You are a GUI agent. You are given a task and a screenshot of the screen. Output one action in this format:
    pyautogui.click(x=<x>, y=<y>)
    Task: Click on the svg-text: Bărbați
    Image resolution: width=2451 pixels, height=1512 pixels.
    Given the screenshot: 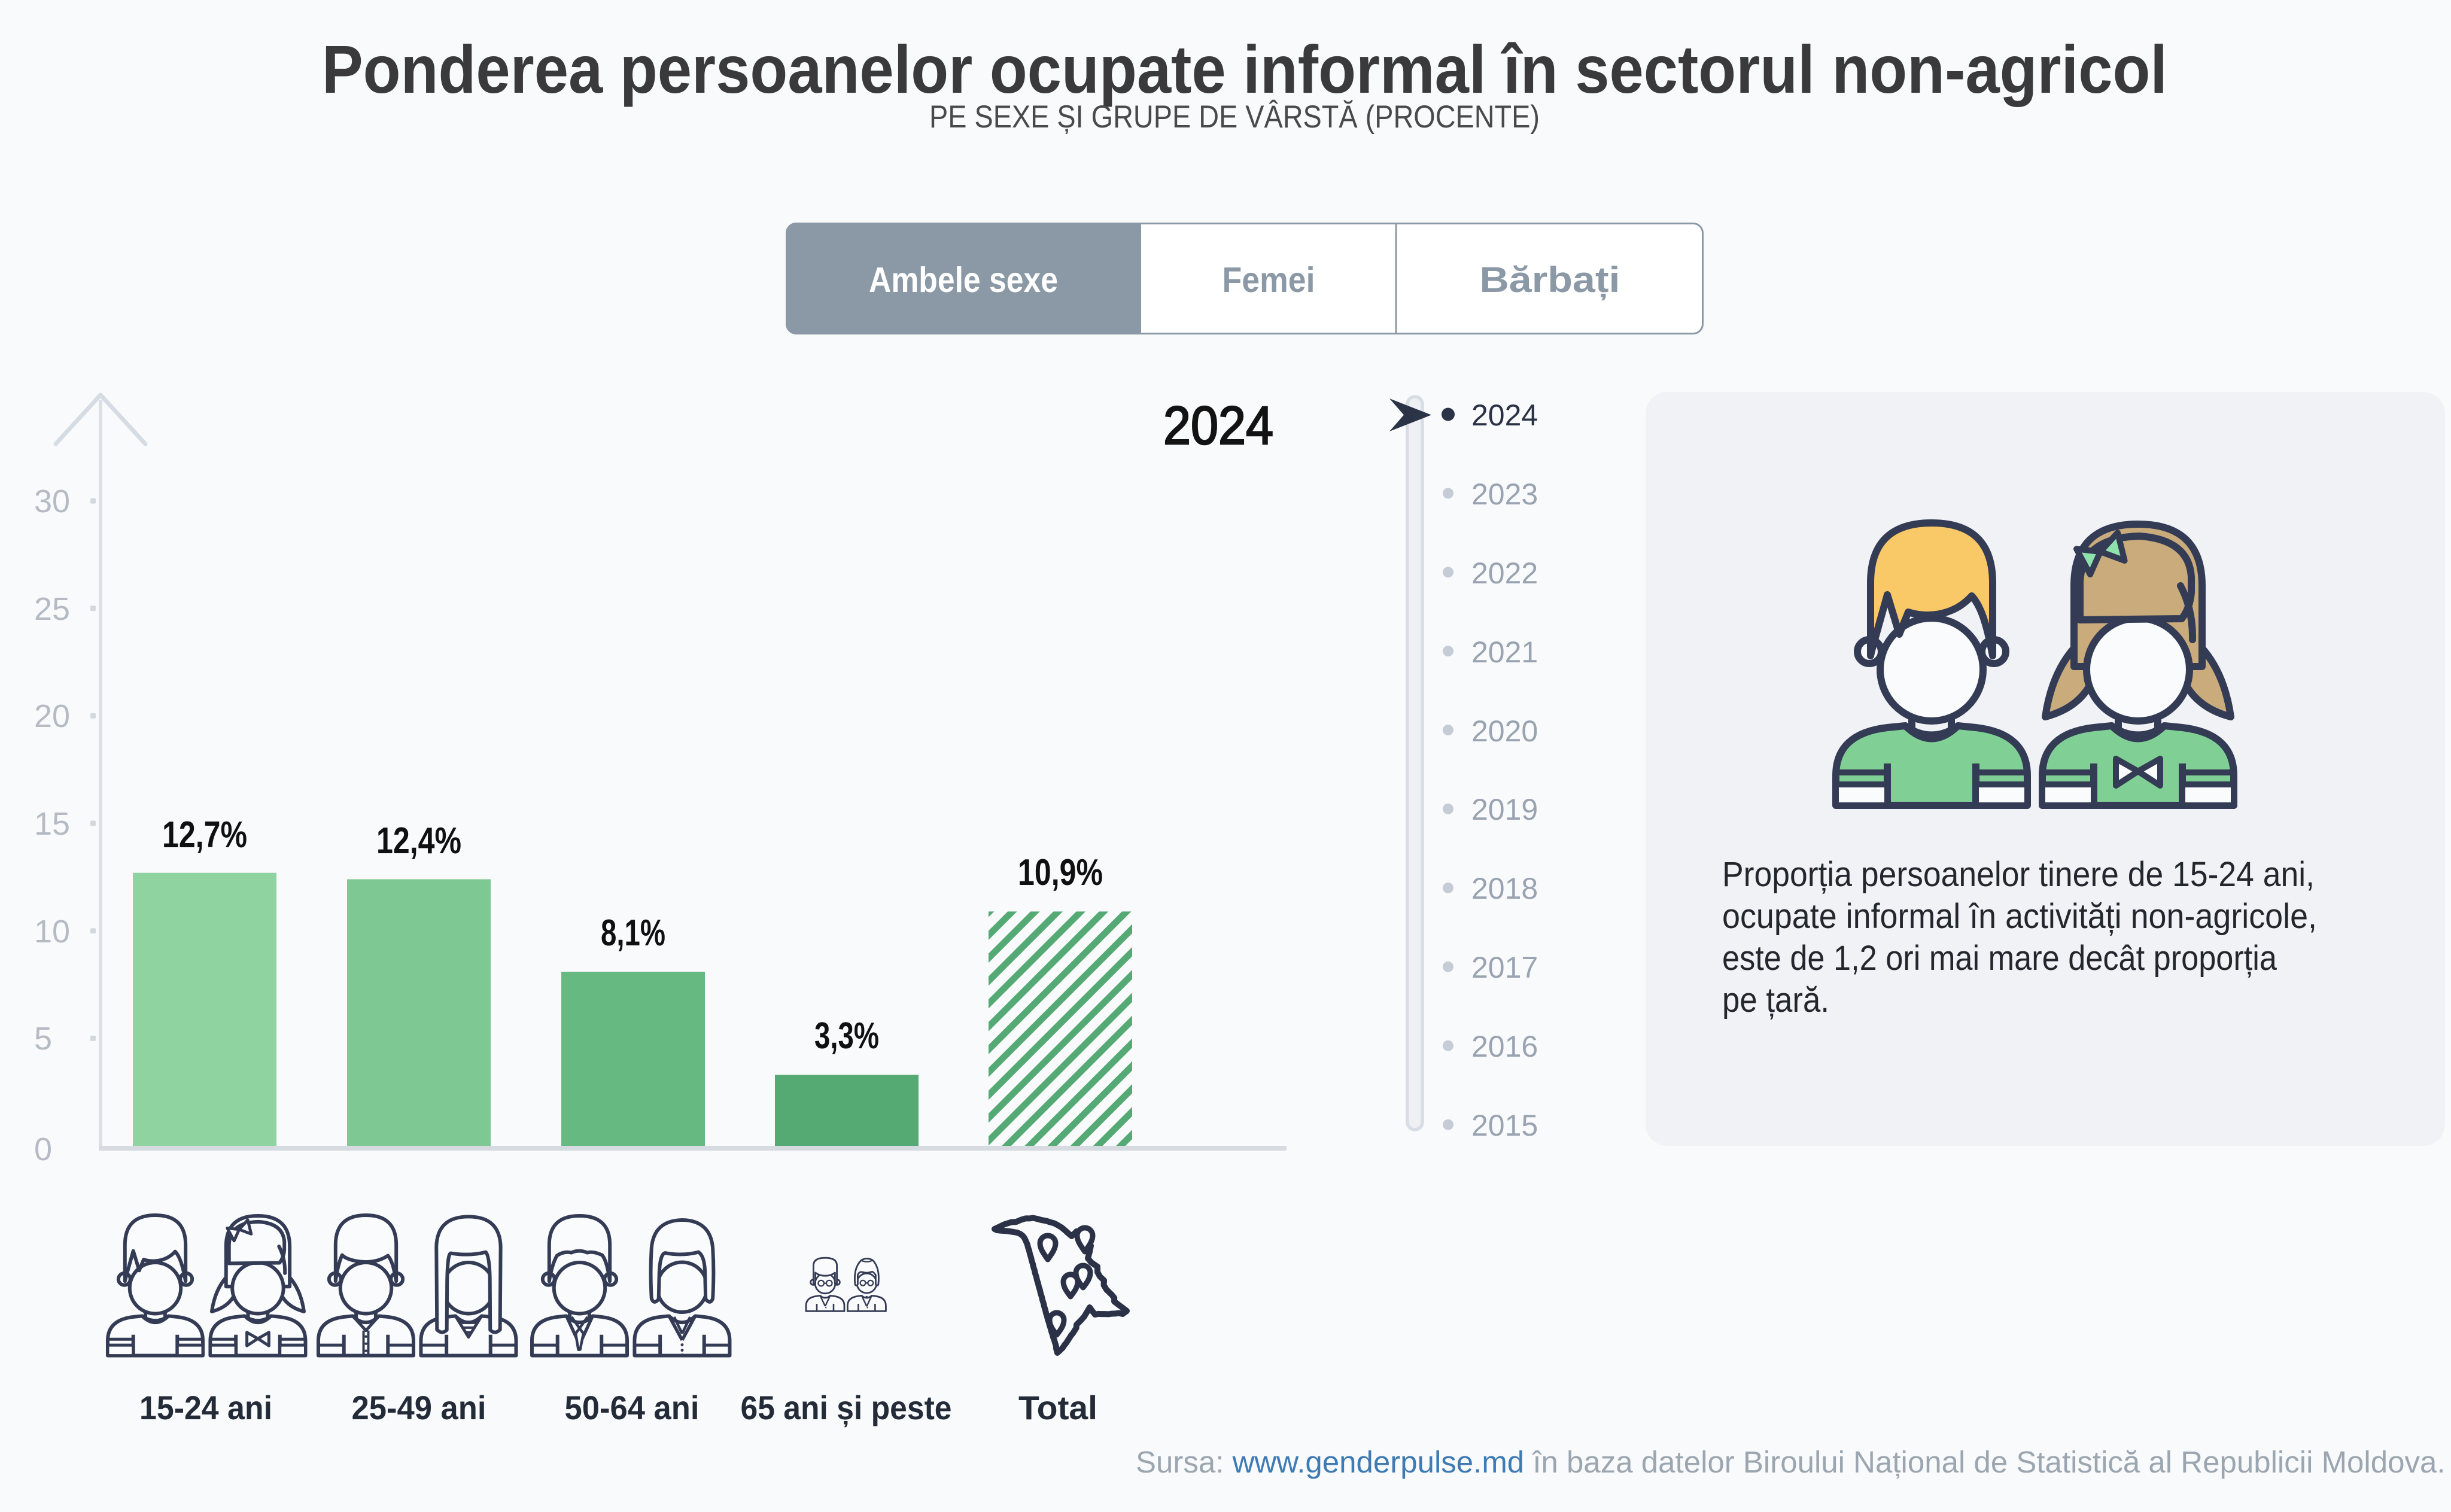 What is the action you would take?
    pyautogui.click(x=1550, y=280)
    